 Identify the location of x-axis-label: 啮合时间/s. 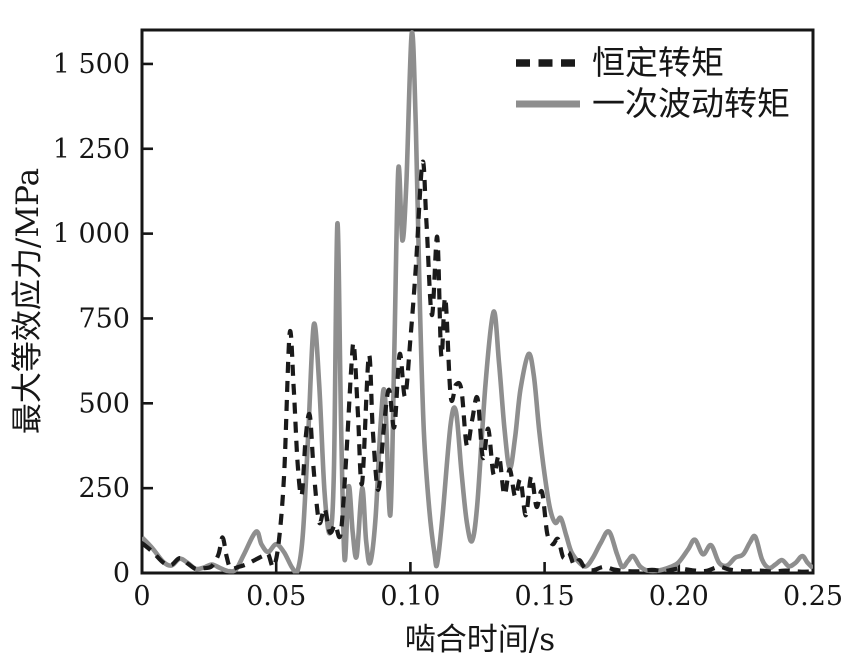
(480, 640).